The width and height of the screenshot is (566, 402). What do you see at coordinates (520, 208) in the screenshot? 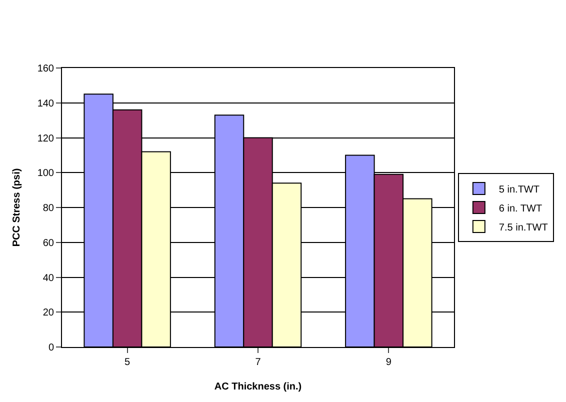
I see `legend-label: 6 in. TWT` at bounding box center [520, 208].